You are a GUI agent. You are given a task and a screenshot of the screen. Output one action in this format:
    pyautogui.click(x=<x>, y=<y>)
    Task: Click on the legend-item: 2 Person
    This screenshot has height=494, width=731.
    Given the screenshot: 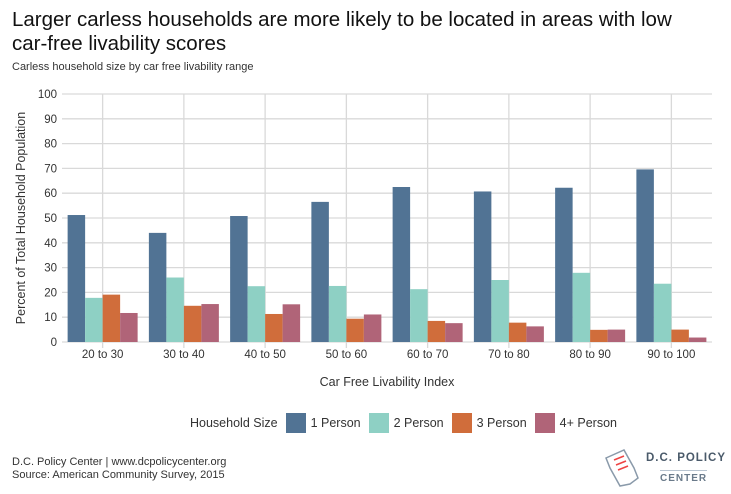 What is the action you would take?
    pyautogui.click(x=406, y=423)
    